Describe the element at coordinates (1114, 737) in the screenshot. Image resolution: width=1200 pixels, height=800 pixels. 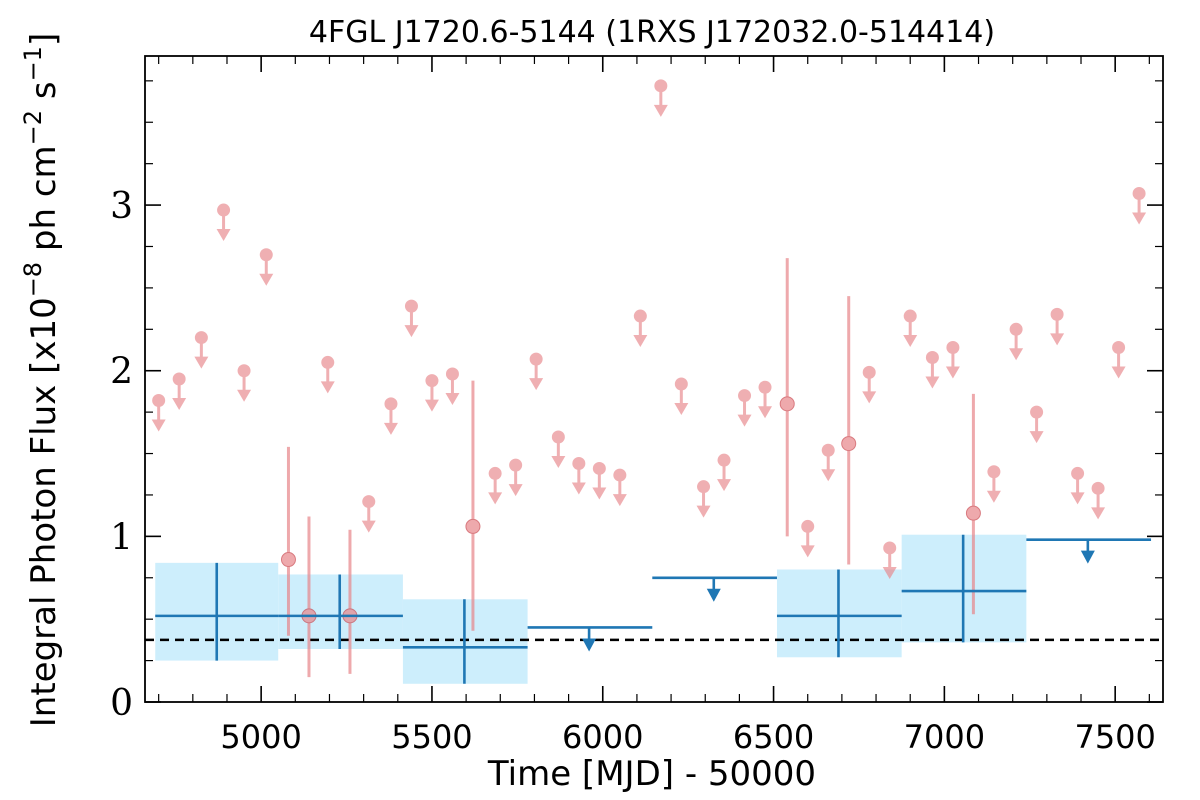
I see `x-tick-label-5: 7500` at that location.